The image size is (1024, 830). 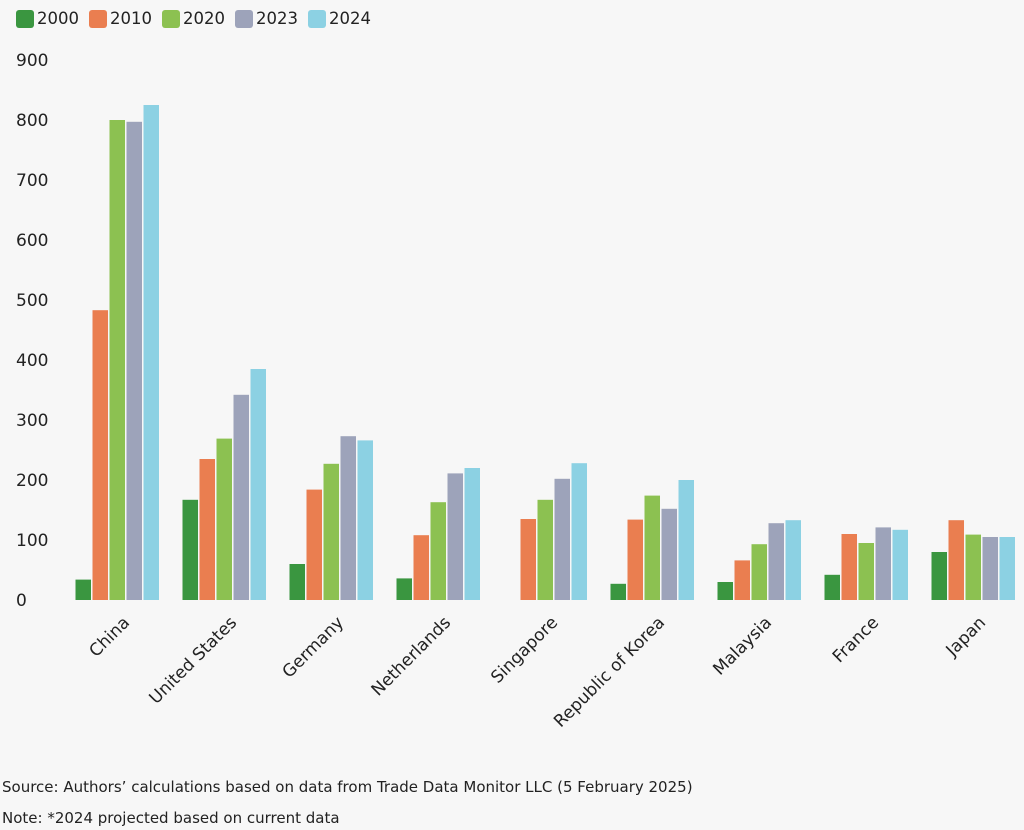 What do you see at coordinates (314, 544) in the screenshot?
I see `bar-germany-2010` at bounding box center [314, 544].